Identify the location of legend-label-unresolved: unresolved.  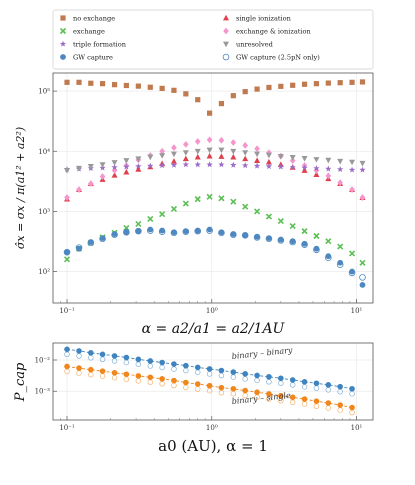
(255, 44).